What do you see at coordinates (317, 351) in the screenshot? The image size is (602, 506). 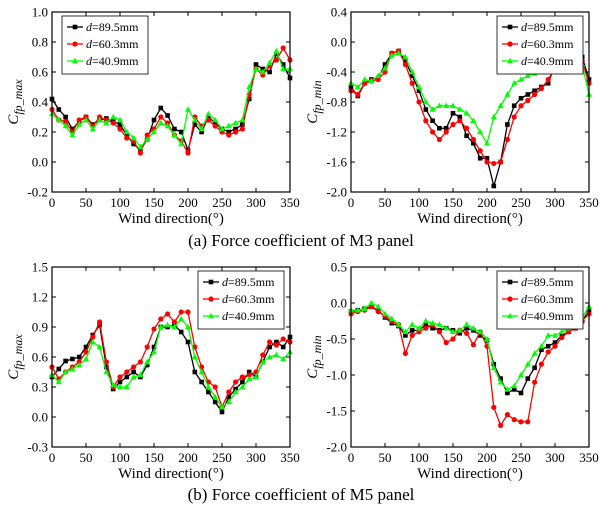 I see `y-axis-title-sub: fp_min` at bounding box center [317, 351].